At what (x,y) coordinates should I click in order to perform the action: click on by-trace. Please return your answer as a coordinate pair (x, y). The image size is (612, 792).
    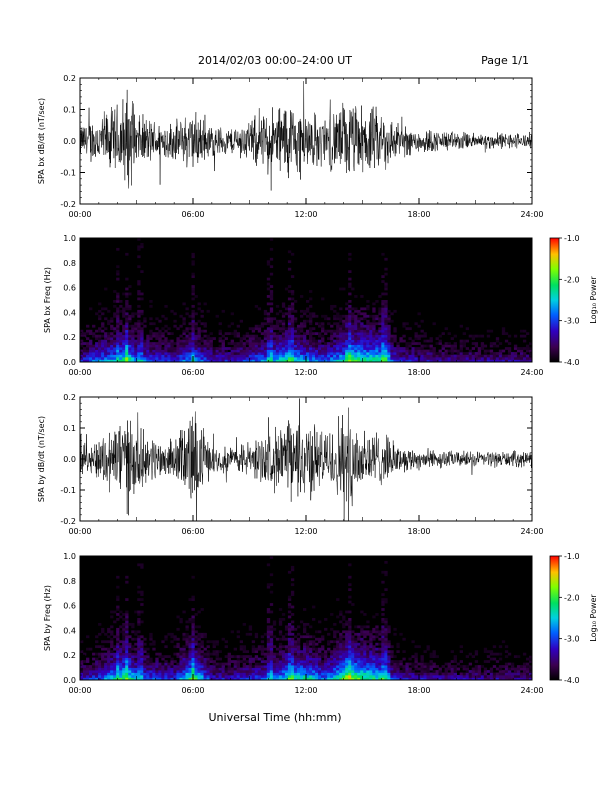
    Looking at the image, I should click on (306, 460).